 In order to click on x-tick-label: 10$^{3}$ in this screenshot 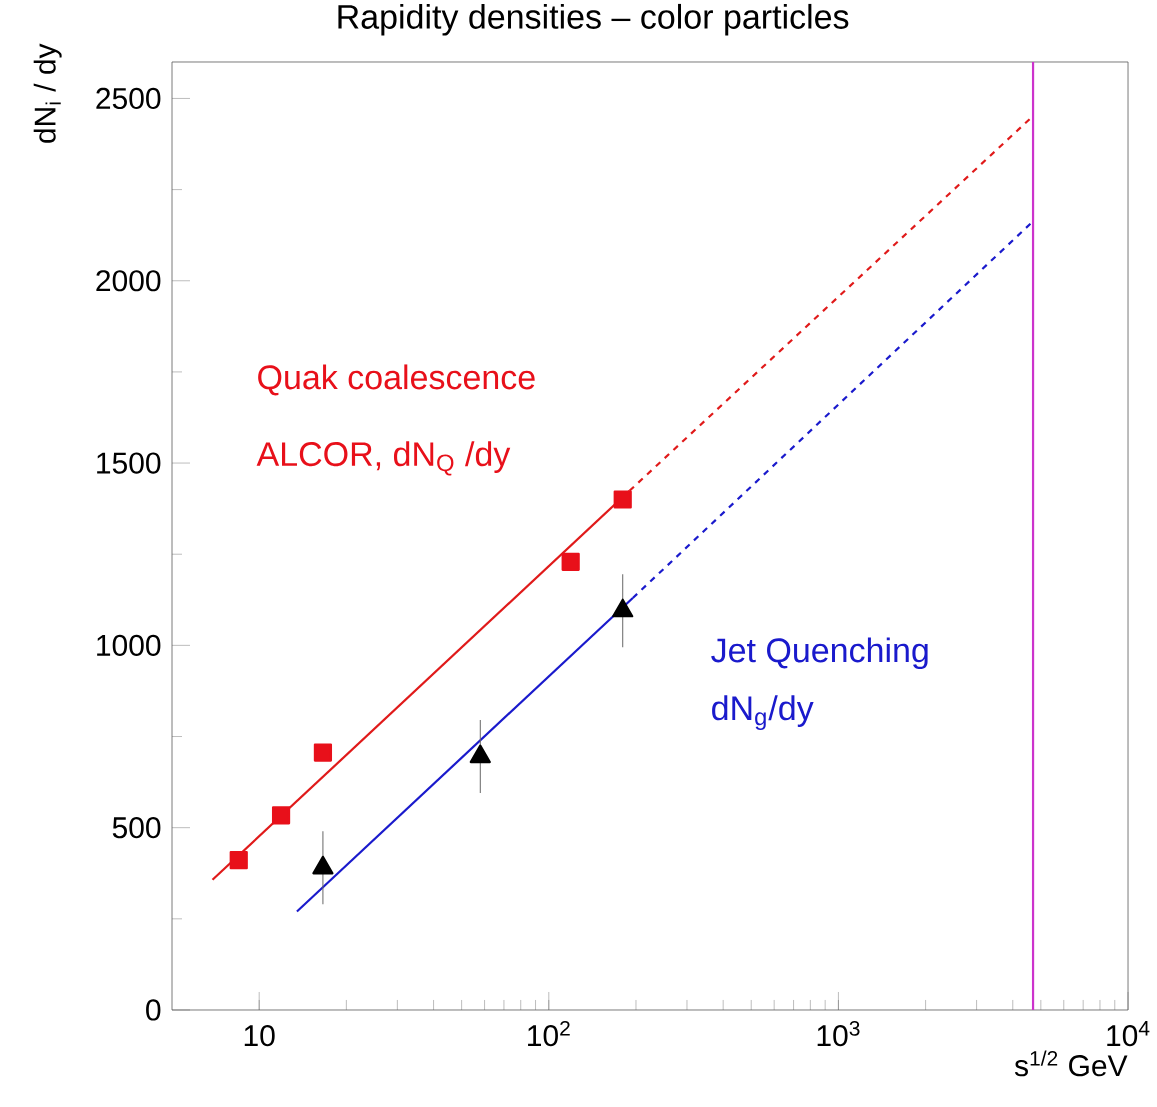, I will do `click(838, 1033)`.